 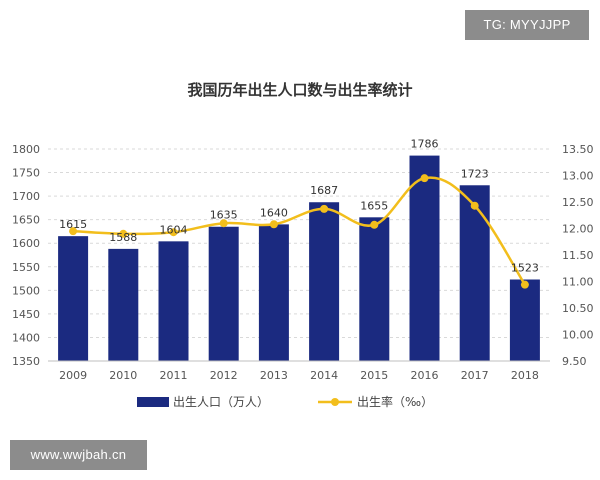 I want to click on y-left-tick-label: 1450, so click(x=26, y=314).